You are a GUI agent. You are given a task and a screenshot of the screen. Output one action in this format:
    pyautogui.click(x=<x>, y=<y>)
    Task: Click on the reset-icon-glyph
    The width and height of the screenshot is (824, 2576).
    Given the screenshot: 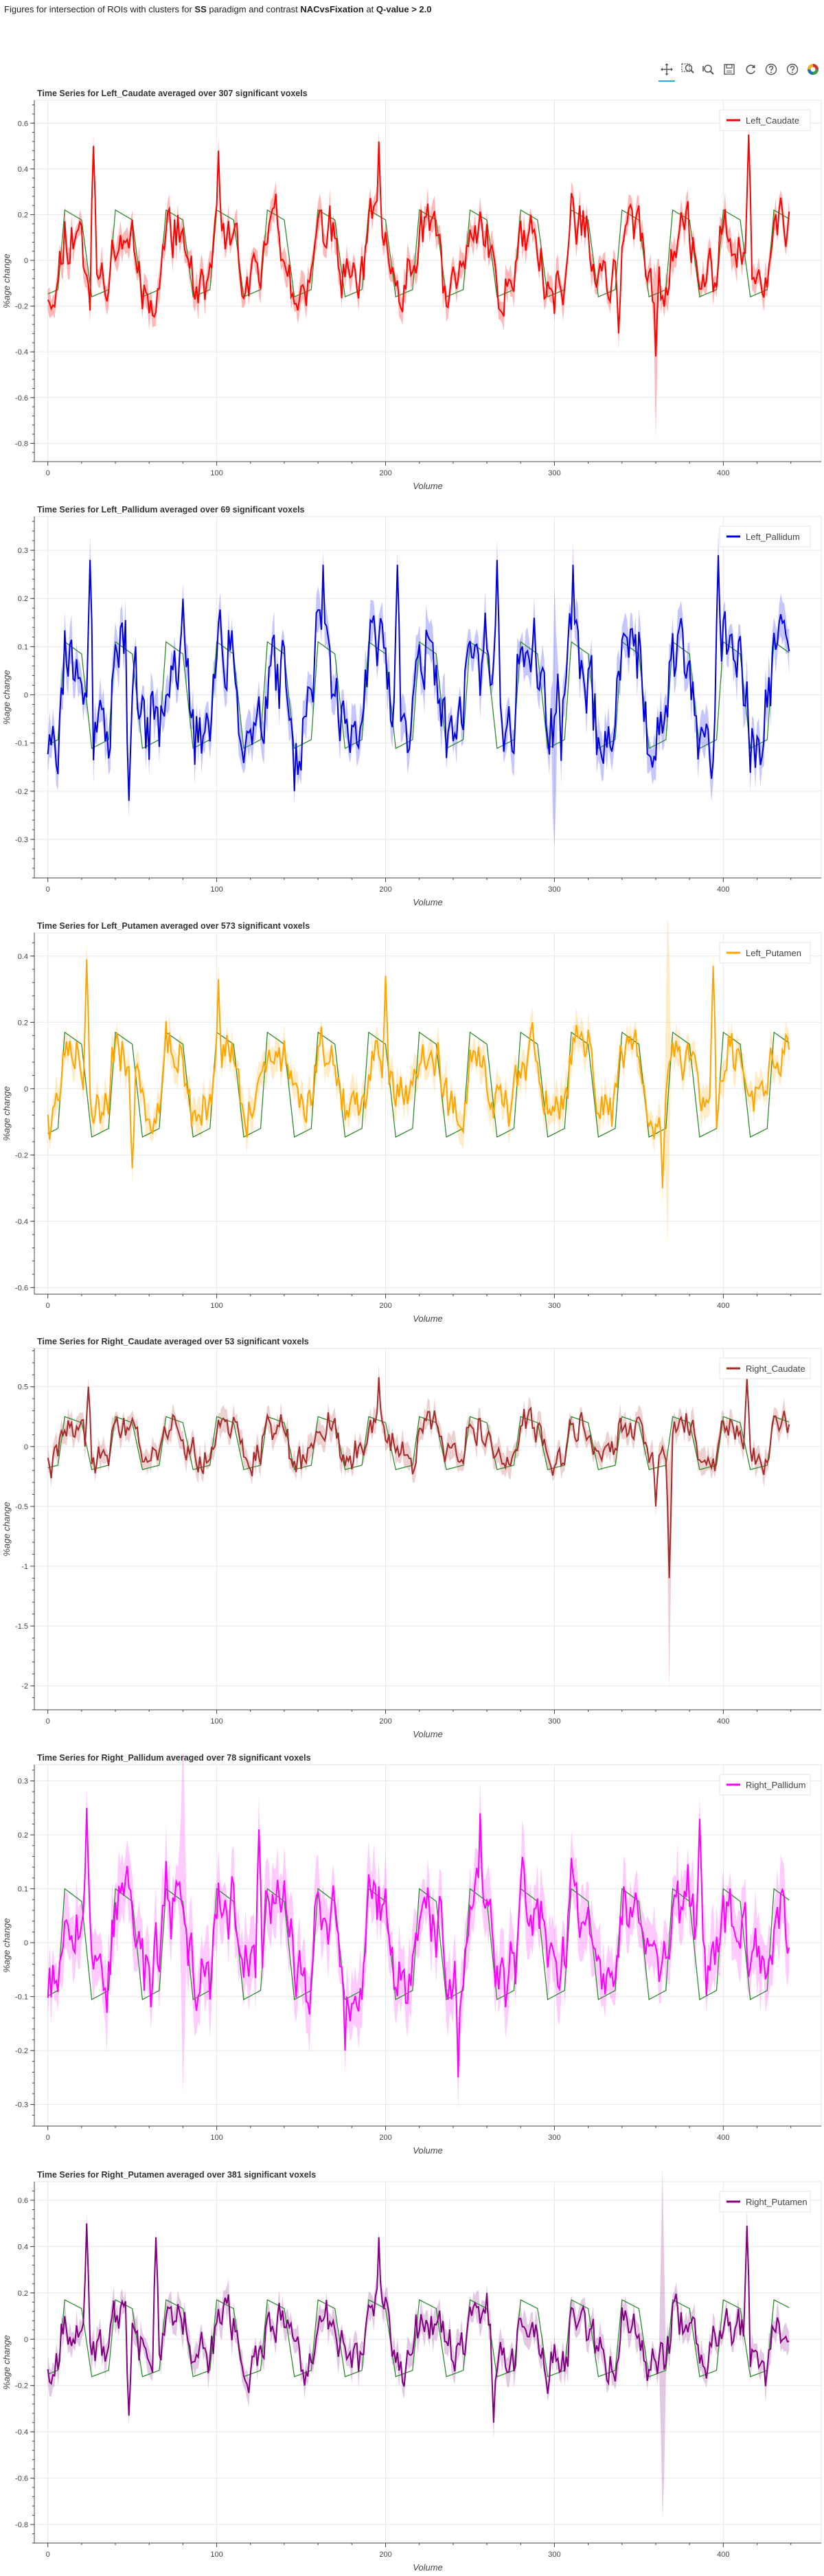 What is the action you would take?
    pyautogui.click(x=750, y=69)
    